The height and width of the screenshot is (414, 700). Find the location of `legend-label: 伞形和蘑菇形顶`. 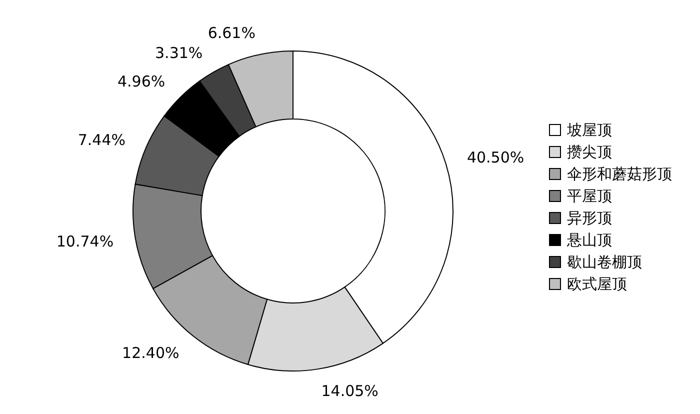

legend-label: 伞形和蘑菇形顶 is located at coordinates (619, 174).